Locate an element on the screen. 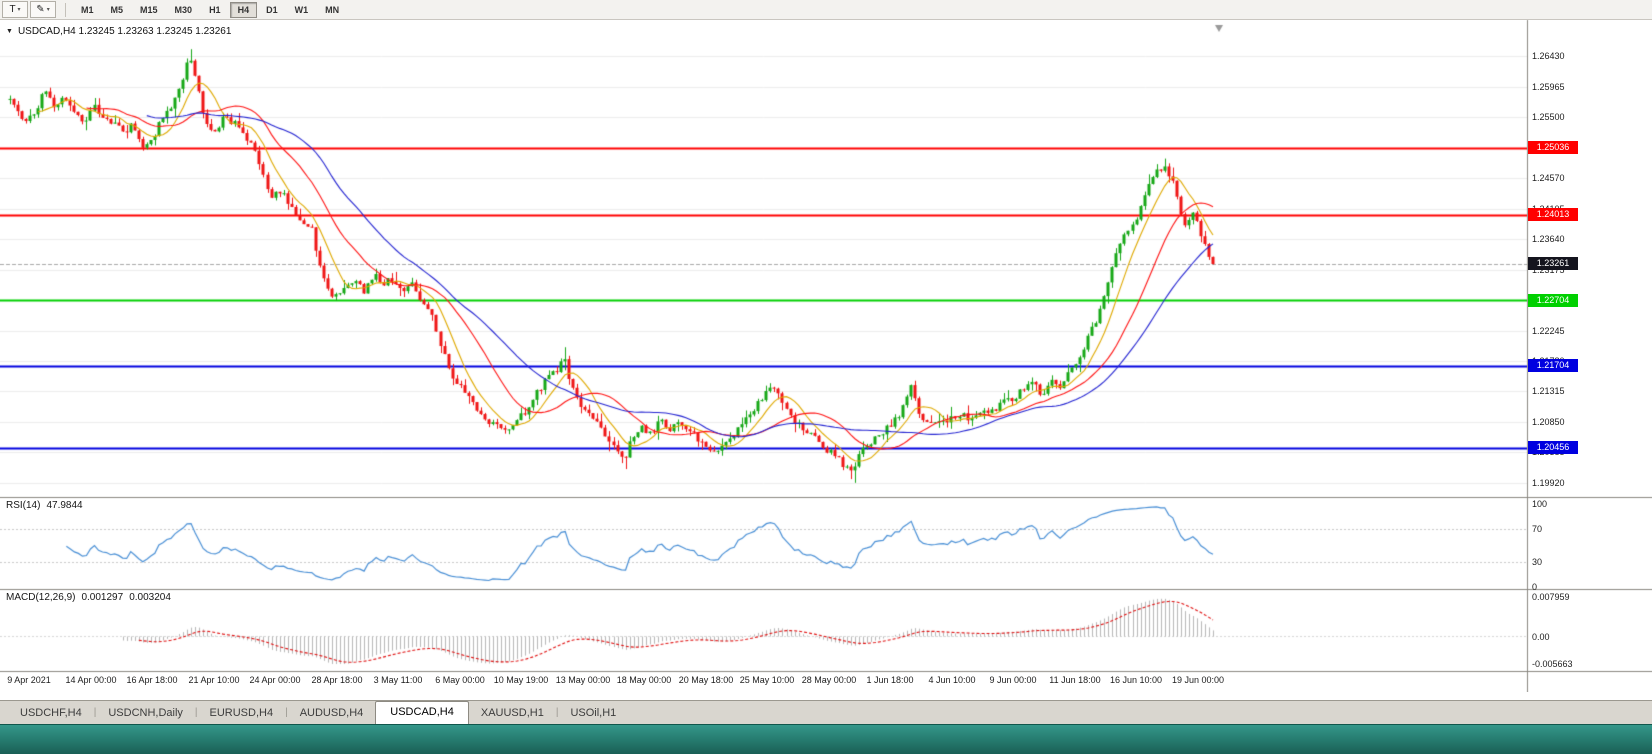  indicator-axis-tick: -0.005663 is located at coordinates (1552, 664).